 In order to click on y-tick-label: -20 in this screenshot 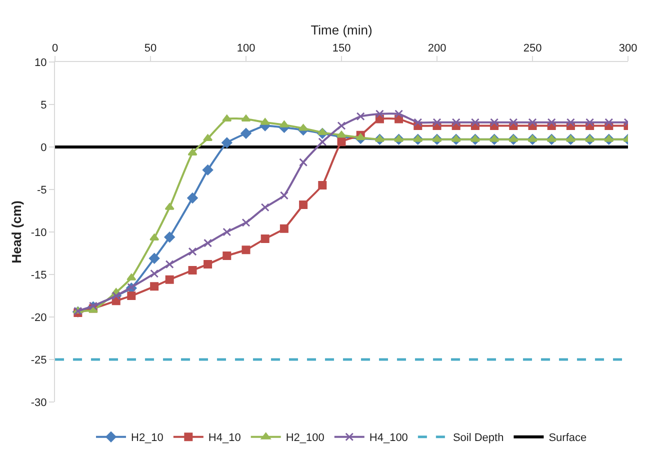, I will do `click(38, 318)`.